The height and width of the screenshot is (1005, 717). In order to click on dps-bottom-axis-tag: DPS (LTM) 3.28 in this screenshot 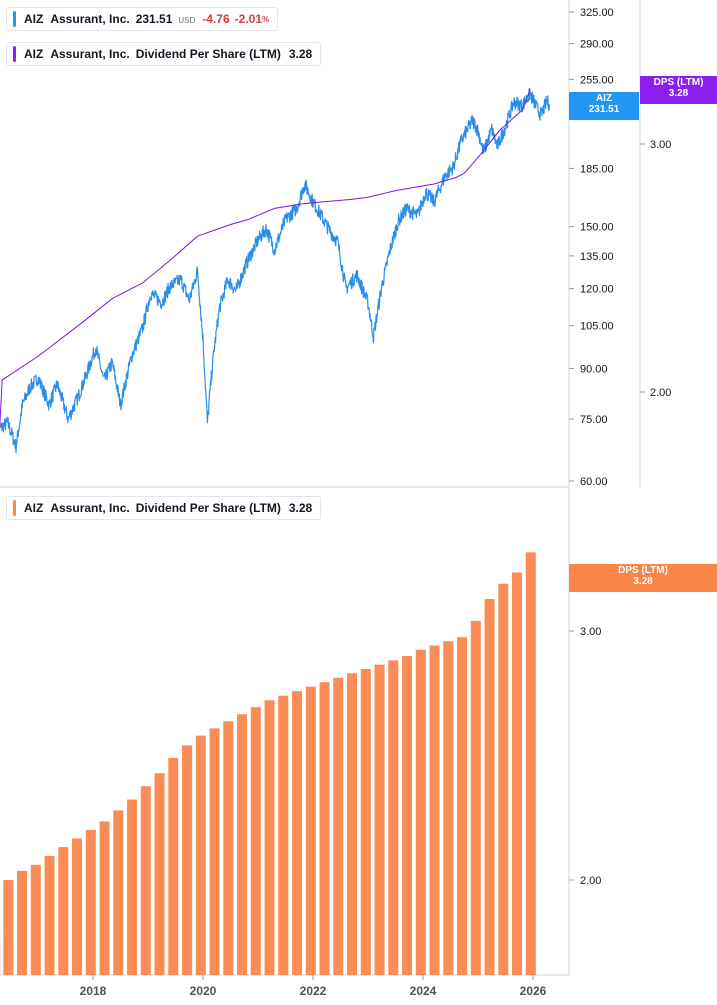, I will do `click(643, 578)`.